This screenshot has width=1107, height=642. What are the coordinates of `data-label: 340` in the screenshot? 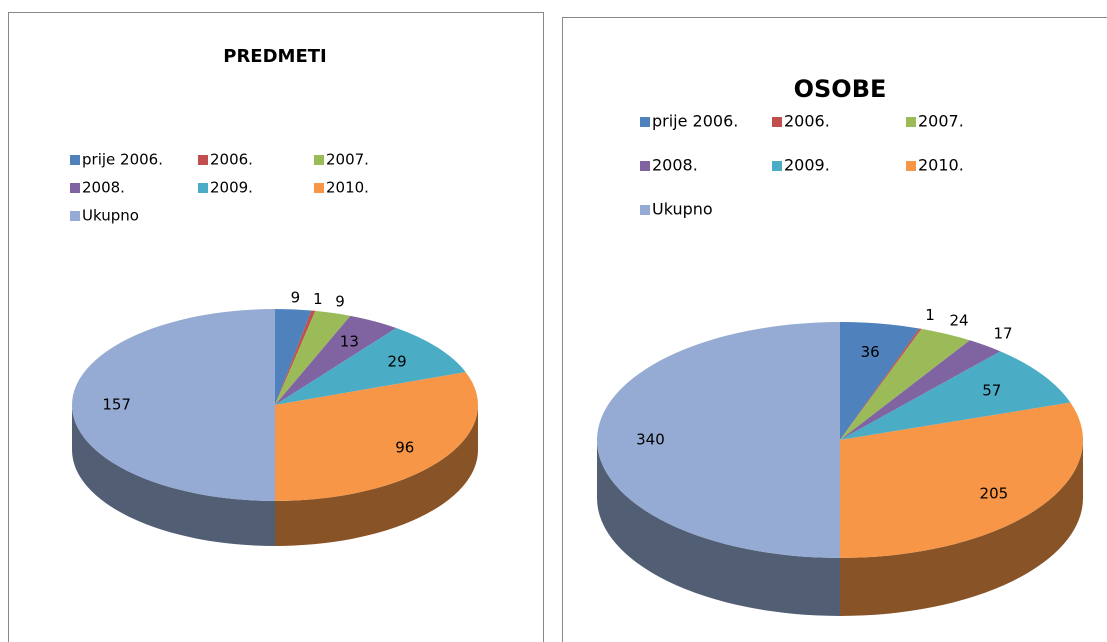 It's located at (650, 440).